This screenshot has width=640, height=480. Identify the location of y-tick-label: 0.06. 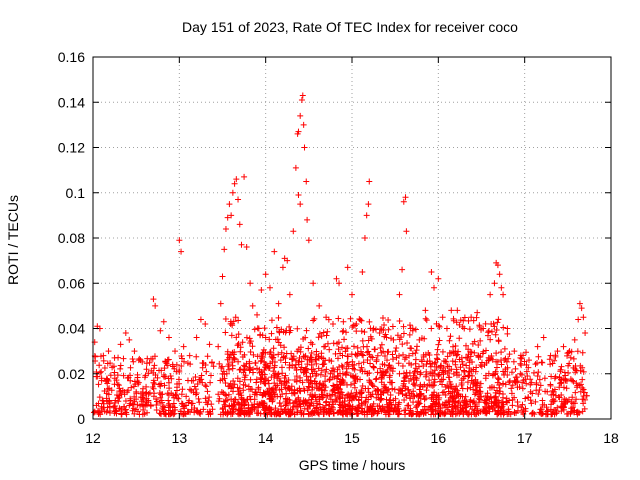
(71, 283).